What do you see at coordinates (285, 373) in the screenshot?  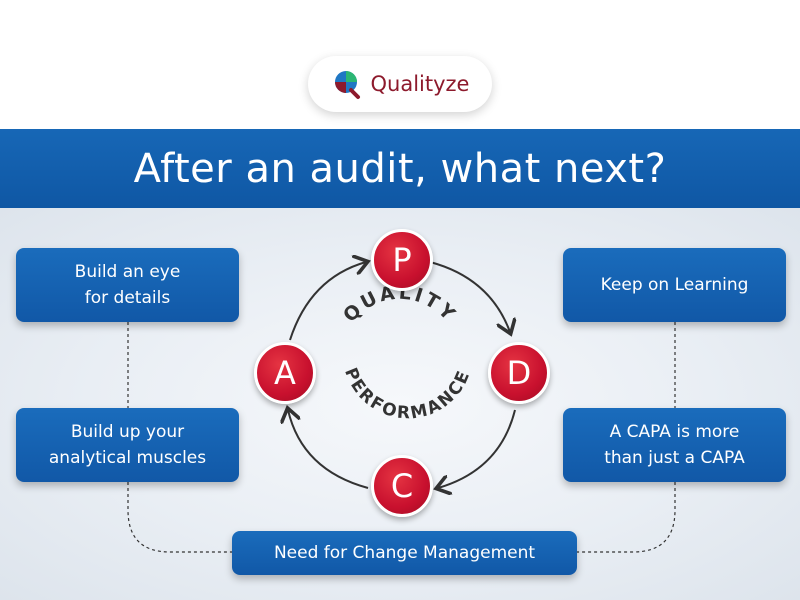 I see `cycle-letter-a: A` at bounding box center [285, 373].